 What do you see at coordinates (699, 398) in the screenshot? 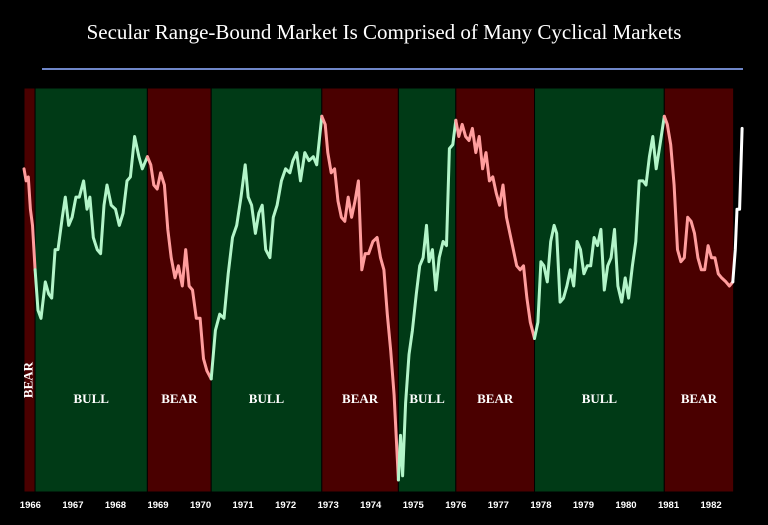
I see `bear-label-8: BEAR` at bounding box center [699, 398].